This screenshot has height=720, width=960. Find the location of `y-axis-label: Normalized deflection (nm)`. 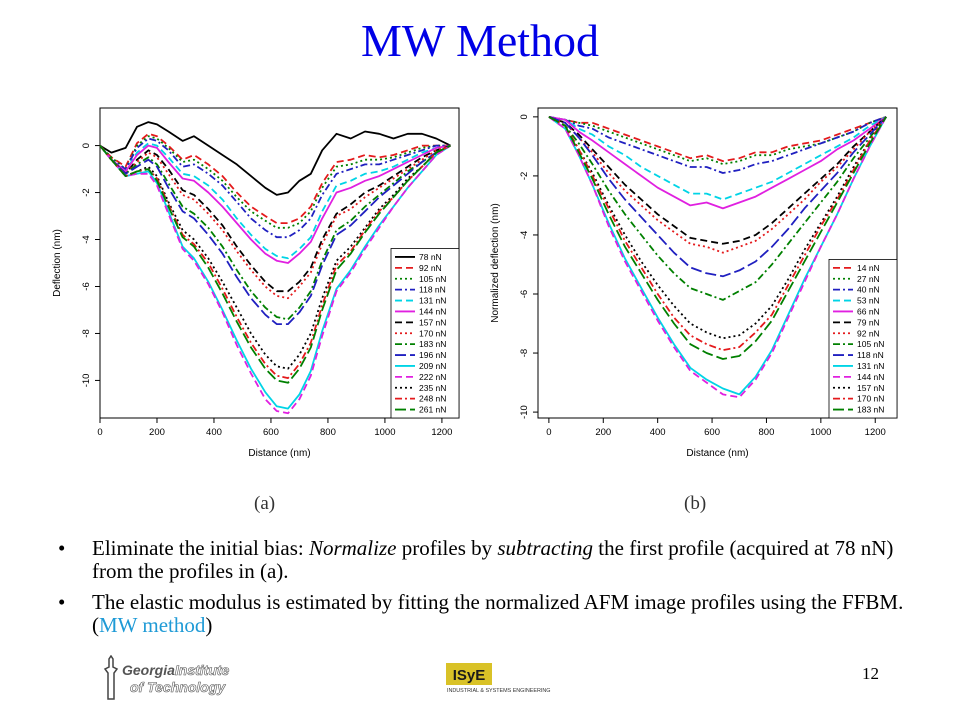

y-axis-label: Normalized deflection (nm) is located at coordinates (495, 263).